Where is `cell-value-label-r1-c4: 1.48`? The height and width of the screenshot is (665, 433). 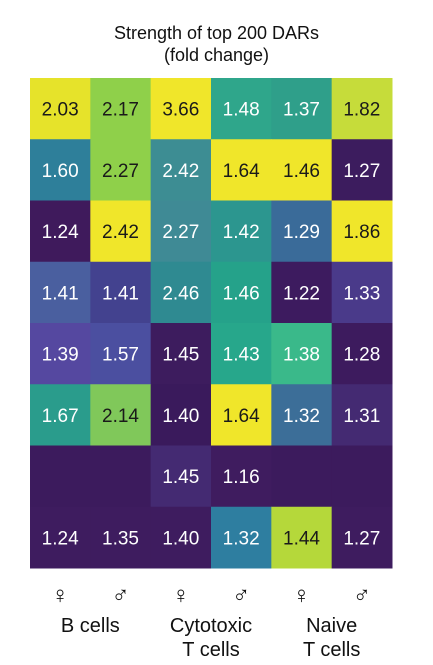 cell-value-label-r1-c4: 1.48 is located at coordinates (241, 110).